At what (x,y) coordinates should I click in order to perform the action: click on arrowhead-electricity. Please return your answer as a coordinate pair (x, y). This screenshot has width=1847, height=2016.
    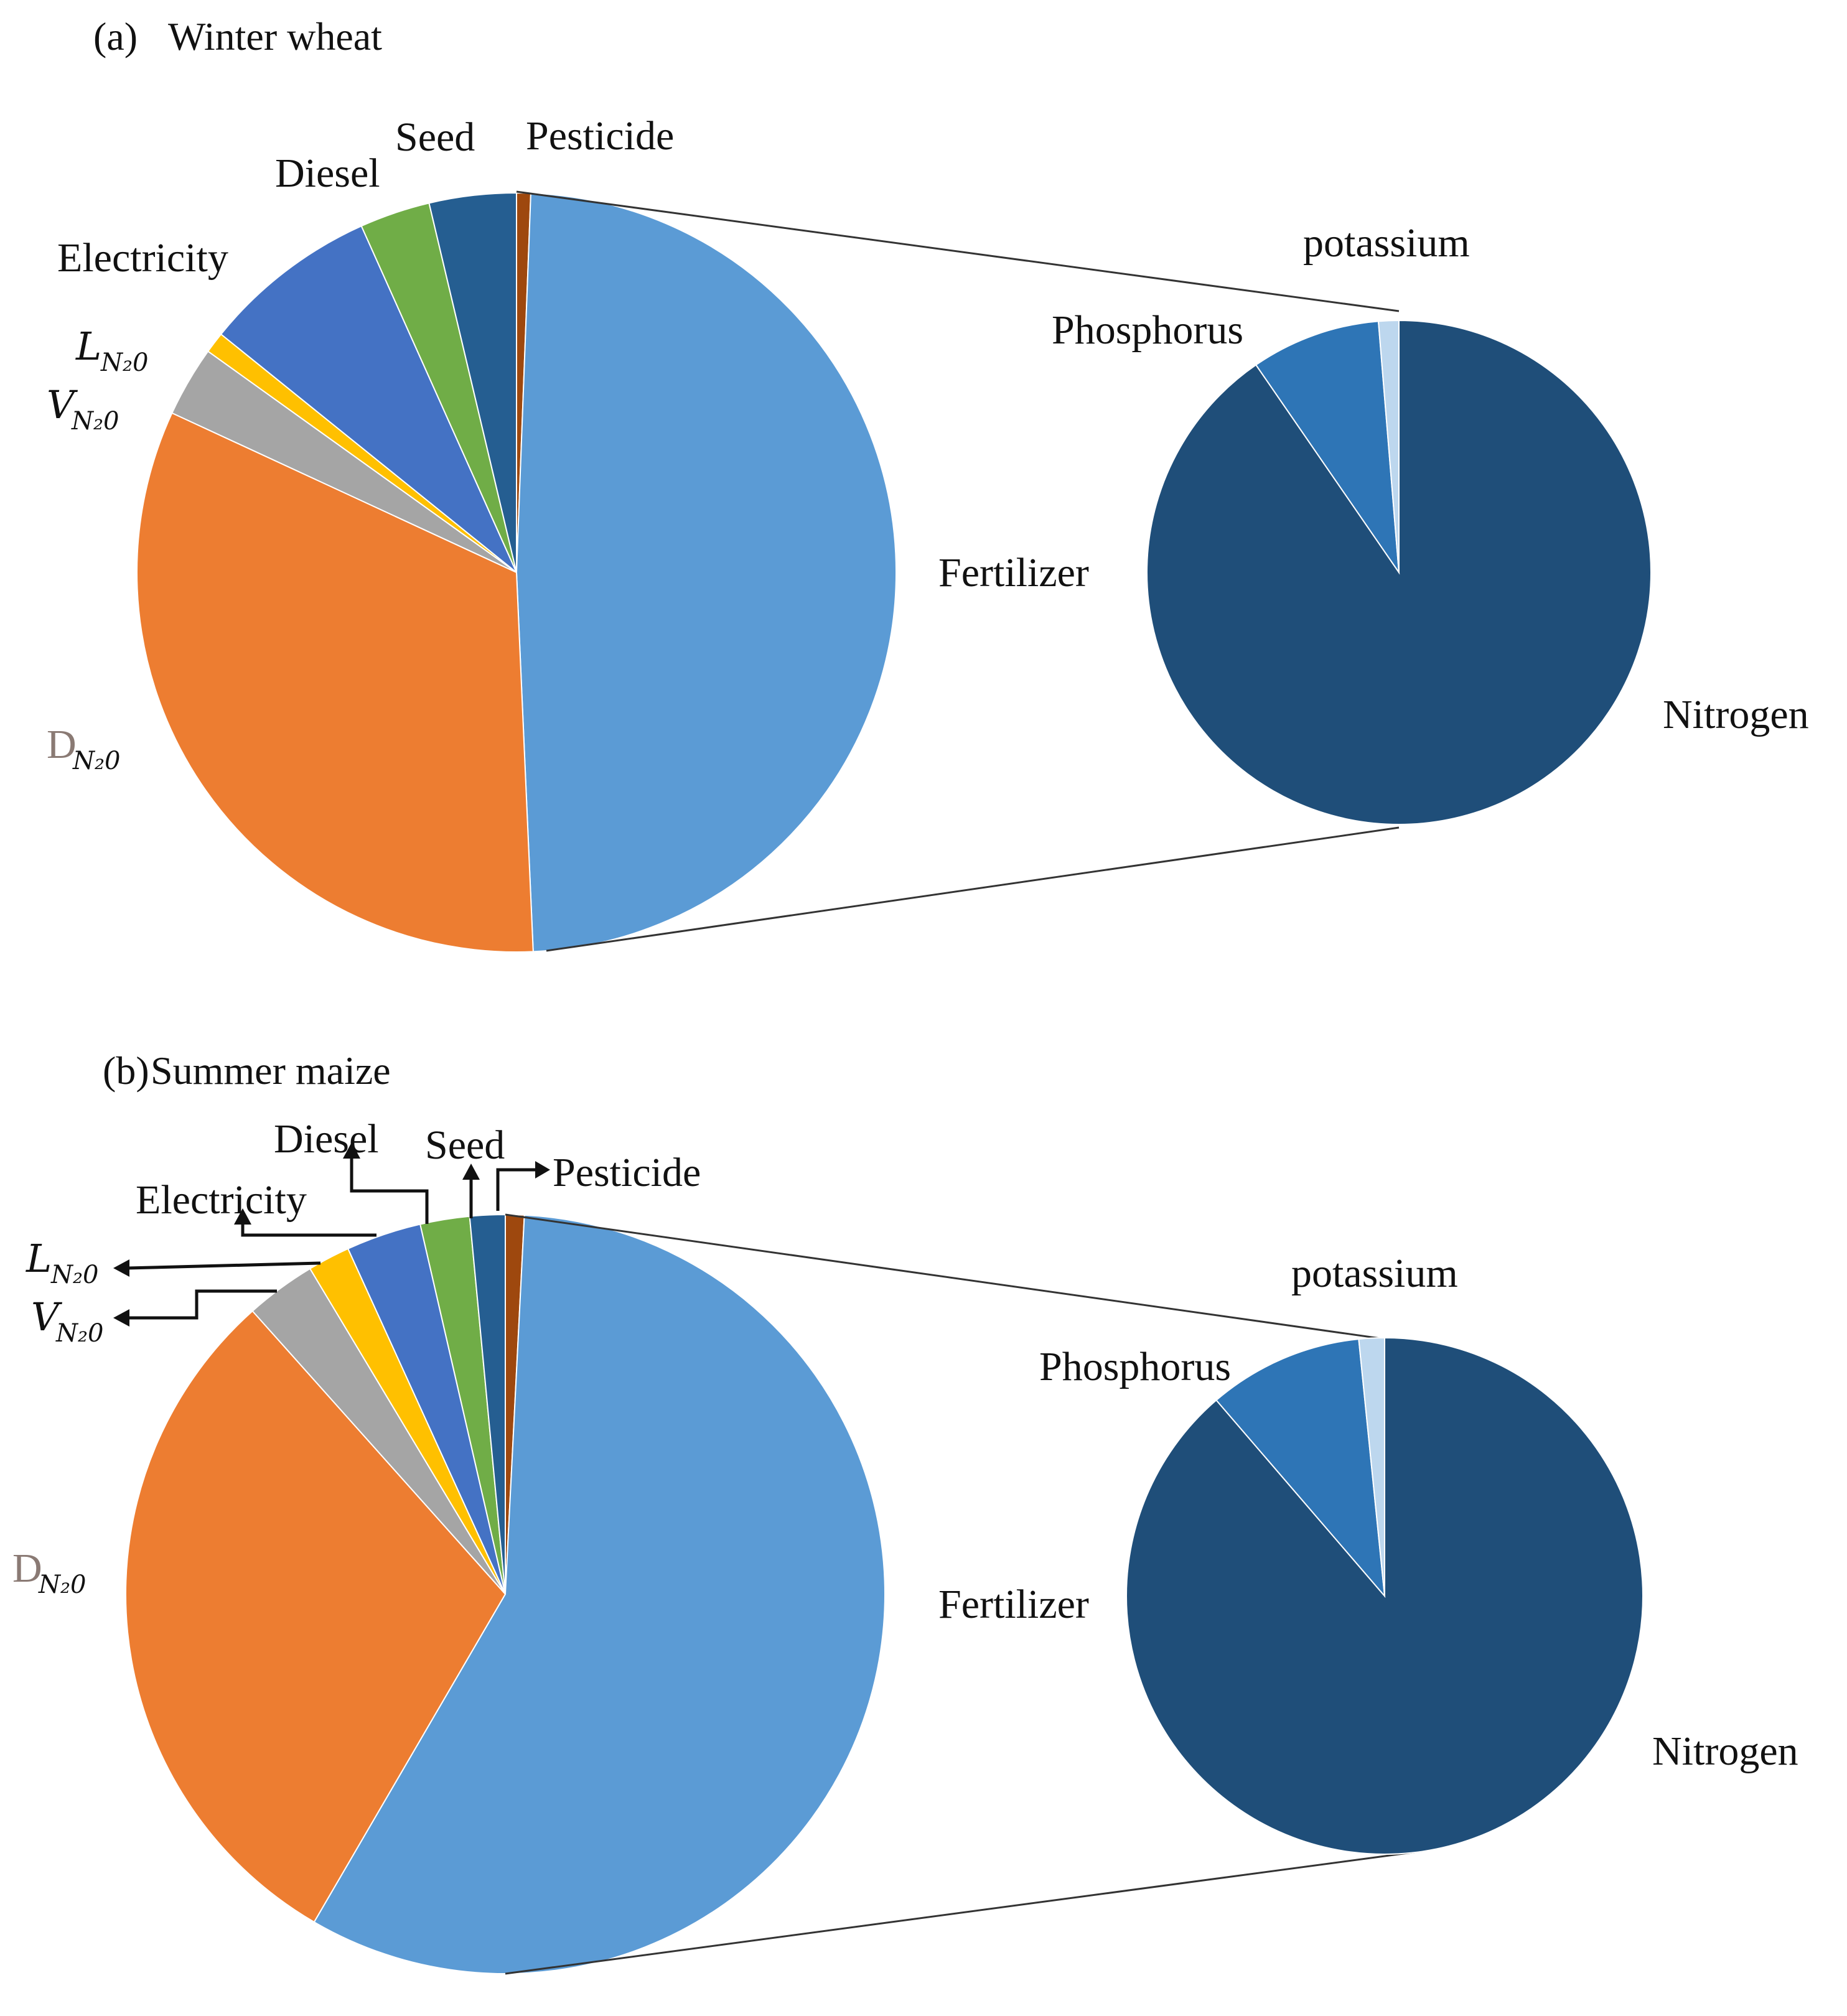
    Looking at the image, I should click on (242, 1216).